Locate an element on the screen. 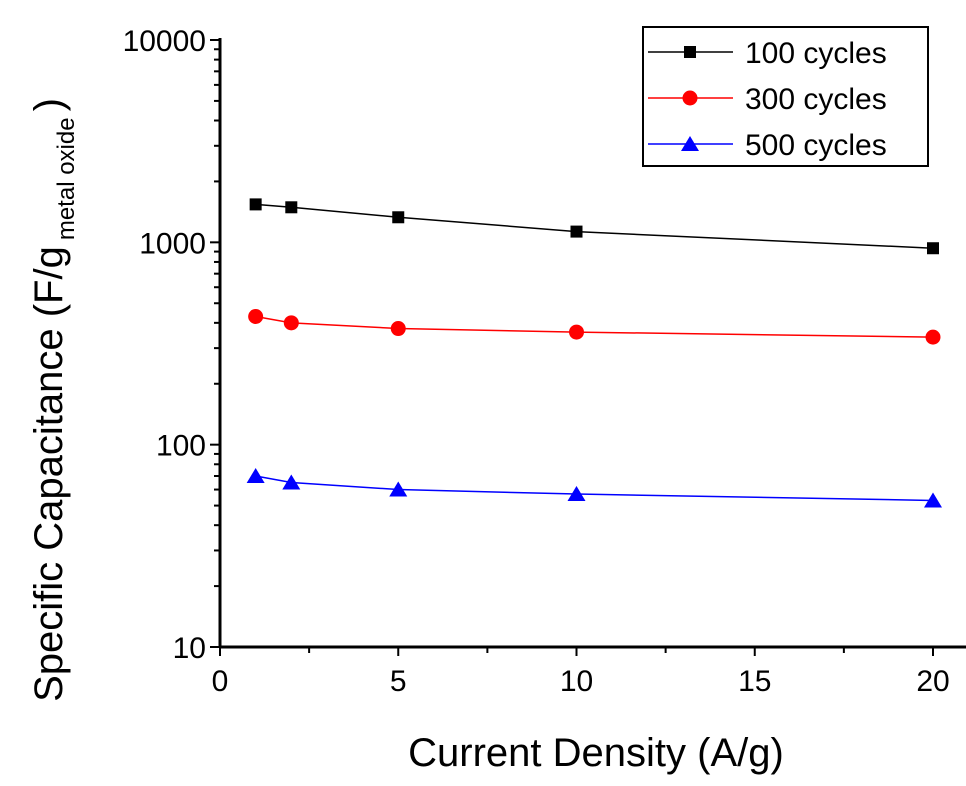 The width and height of the screenshot is (966, 786). y-tick-label: 10000 is located at coordinates (164, 41).